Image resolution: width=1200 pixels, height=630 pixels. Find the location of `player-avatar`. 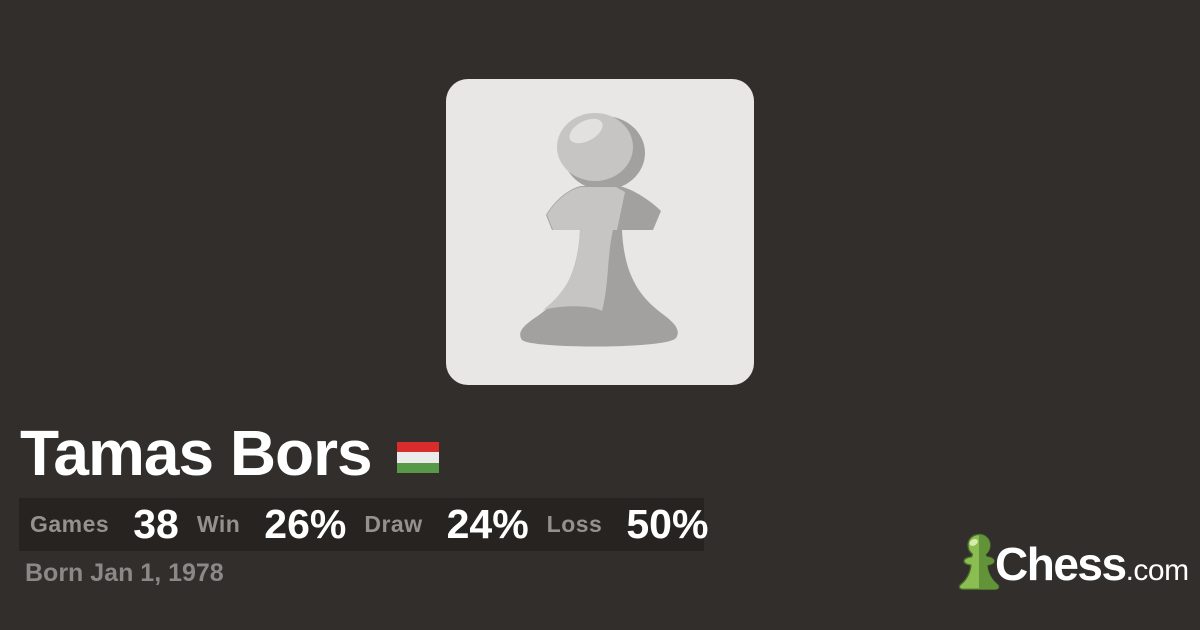

player-avatar is located at coordinates (600, 232).